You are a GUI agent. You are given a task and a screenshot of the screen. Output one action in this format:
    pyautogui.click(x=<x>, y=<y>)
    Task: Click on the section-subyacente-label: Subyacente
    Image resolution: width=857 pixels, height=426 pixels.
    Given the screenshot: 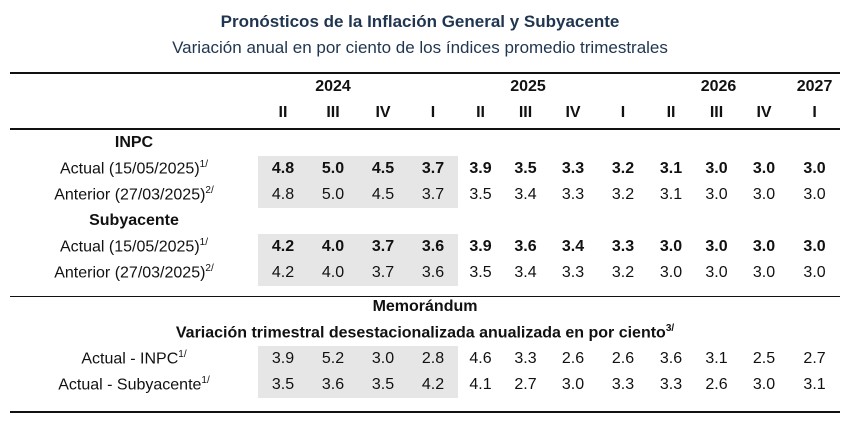 What is the action you would take?
    pyautogui.click(x=134, y=220)
    